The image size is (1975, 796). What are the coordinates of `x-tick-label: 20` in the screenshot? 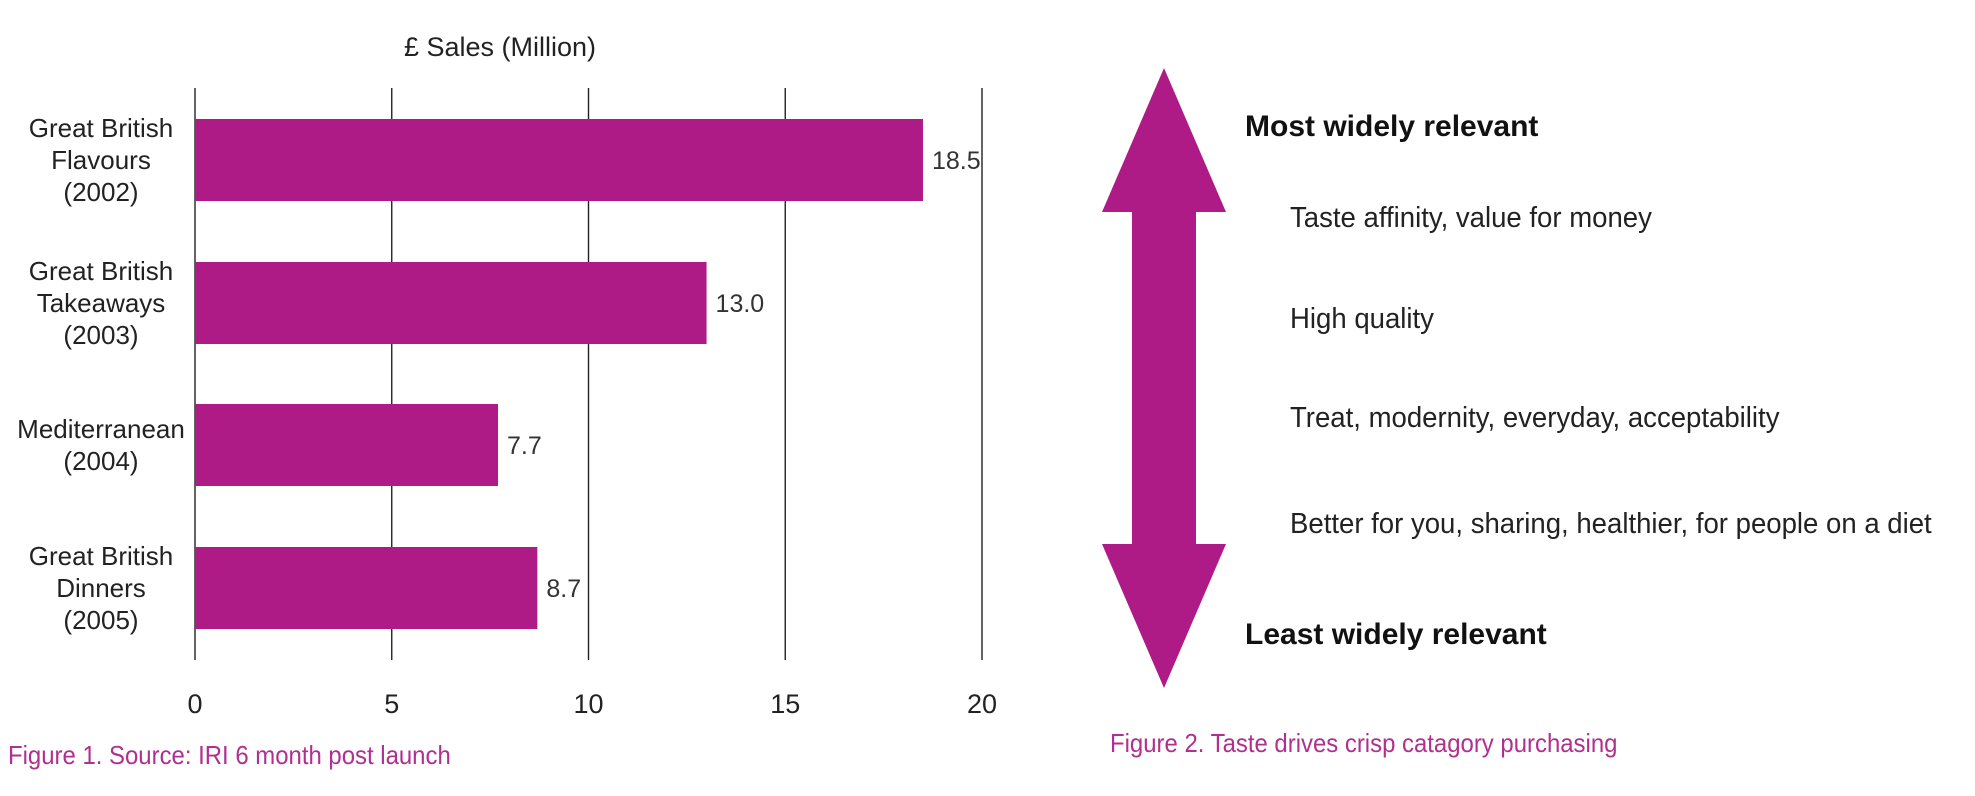 It's located at (982, 704).